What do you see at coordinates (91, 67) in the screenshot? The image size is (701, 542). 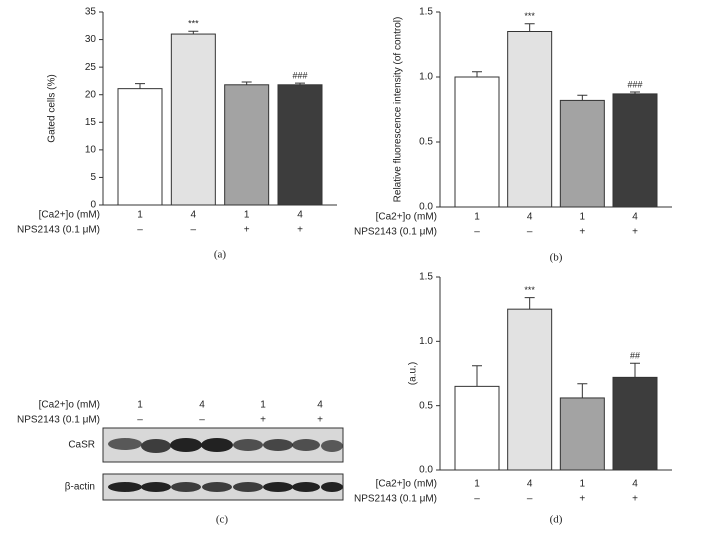 I see `y-tick-label: 25` at bounding box center [91, 67].